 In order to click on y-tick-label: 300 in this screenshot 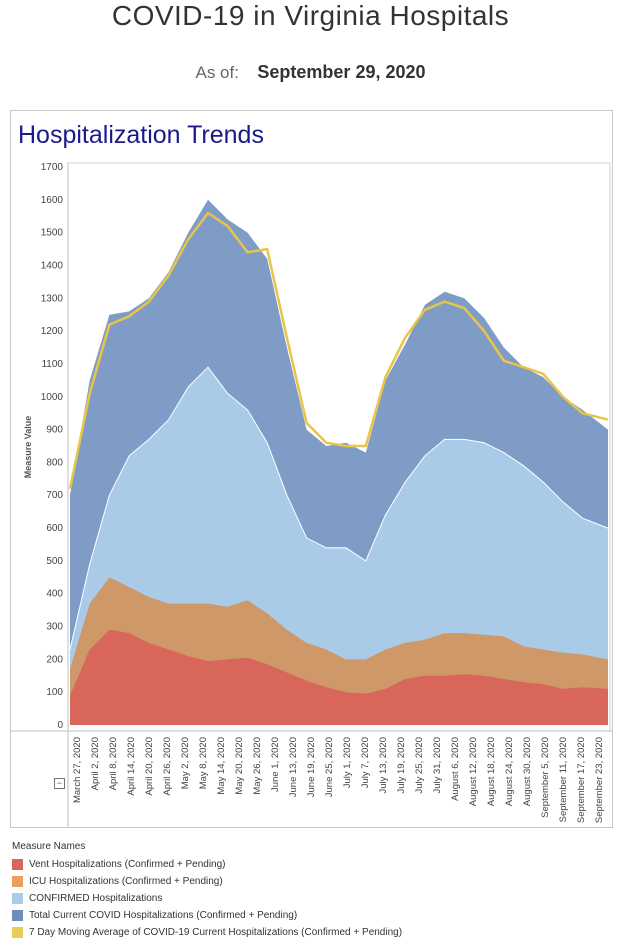, I will do `click(54, 627)`.